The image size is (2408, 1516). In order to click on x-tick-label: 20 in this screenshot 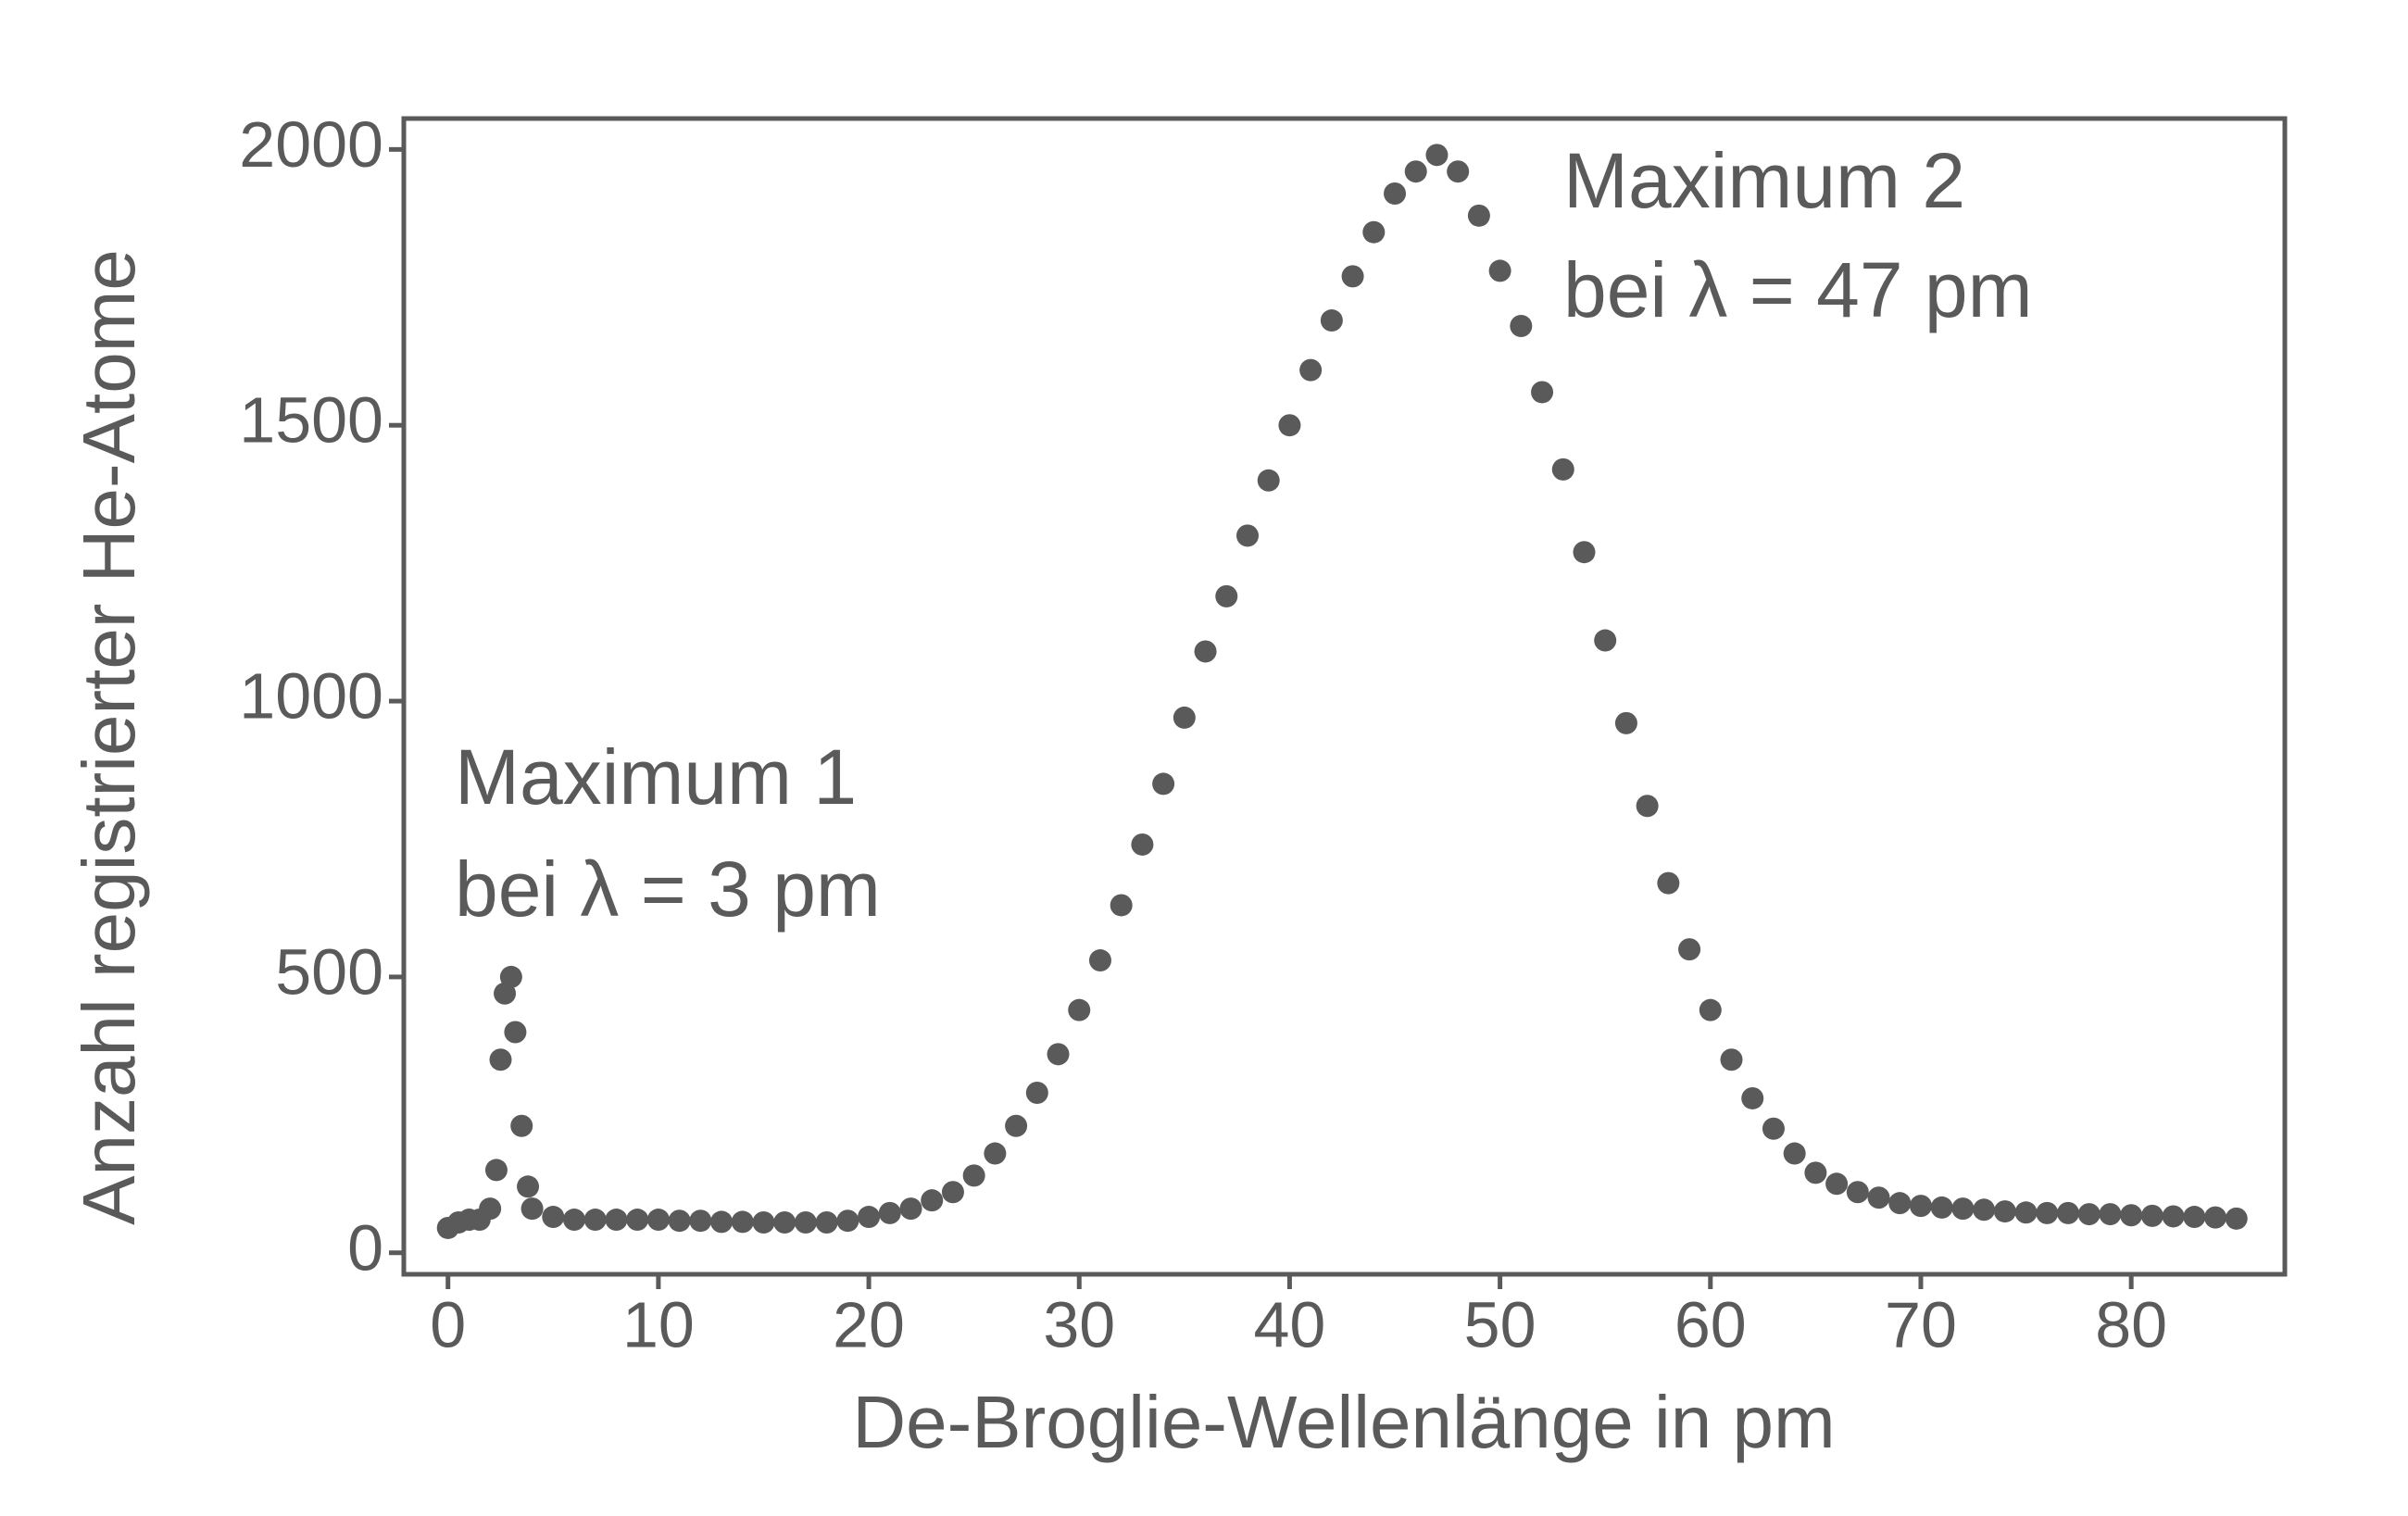, I will do `click(869, 1324)`.